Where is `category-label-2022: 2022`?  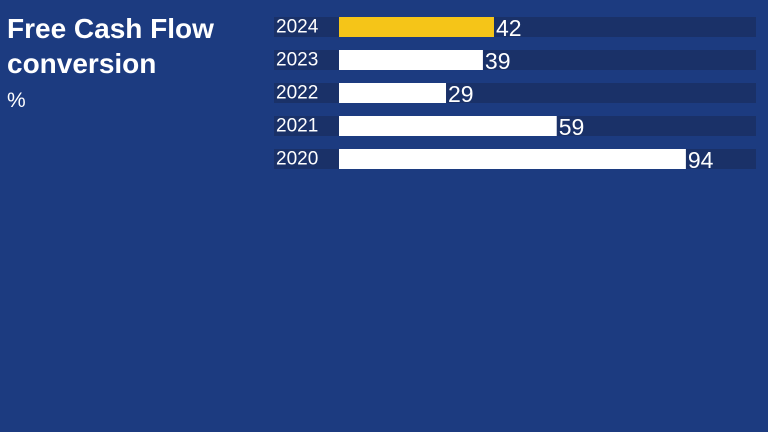
category-label-2022: 2022 is located at coordinates (297, 93).